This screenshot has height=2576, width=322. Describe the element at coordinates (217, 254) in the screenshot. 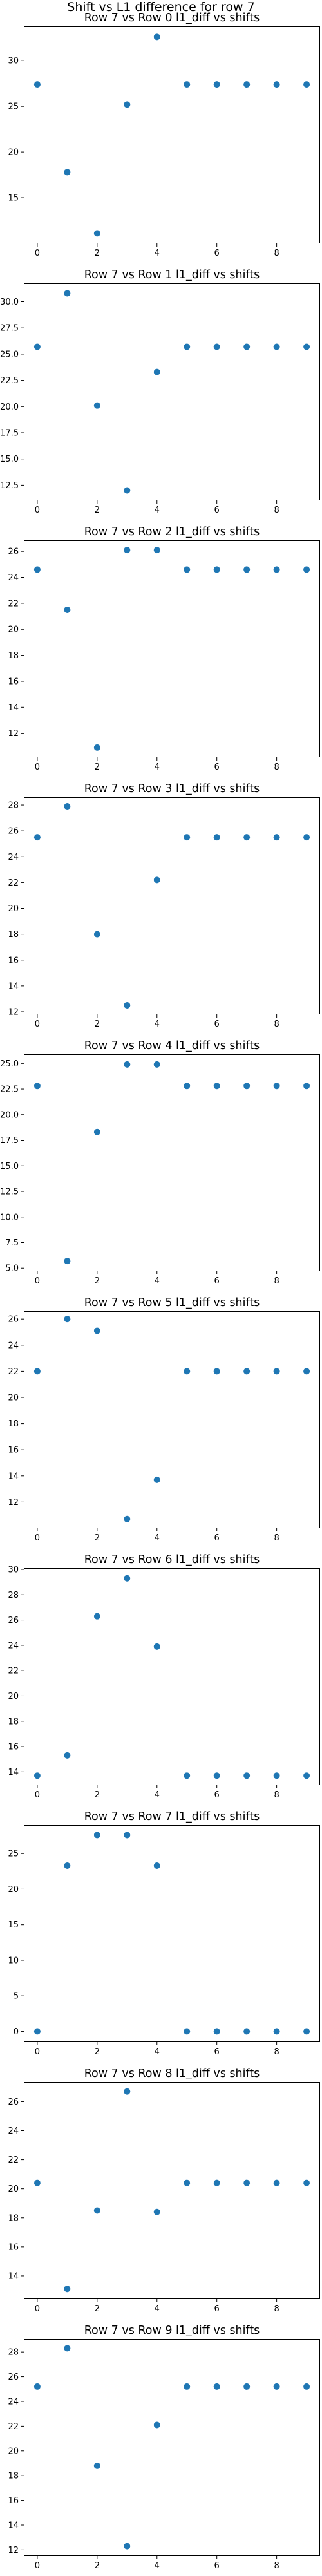

I see `x-tick-label: 6` at that location.